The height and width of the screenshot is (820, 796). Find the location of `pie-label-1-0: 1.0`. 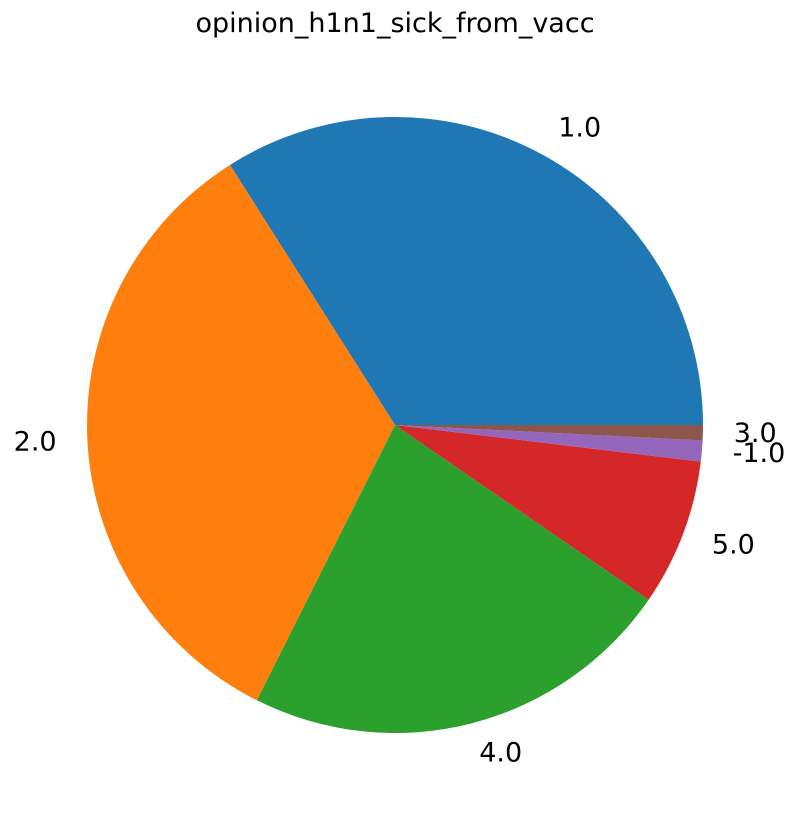

pie-label-1-0: 1.0 is located at coordinates (579, 128).